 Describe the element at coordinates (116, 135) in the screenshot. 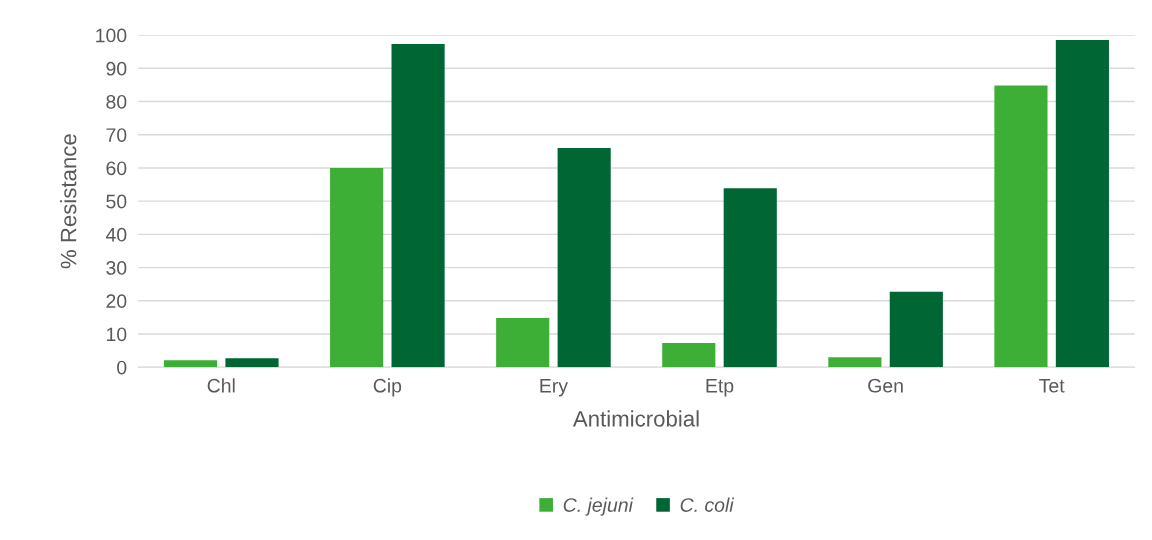

I see `y-tick-label: 70` at that location.